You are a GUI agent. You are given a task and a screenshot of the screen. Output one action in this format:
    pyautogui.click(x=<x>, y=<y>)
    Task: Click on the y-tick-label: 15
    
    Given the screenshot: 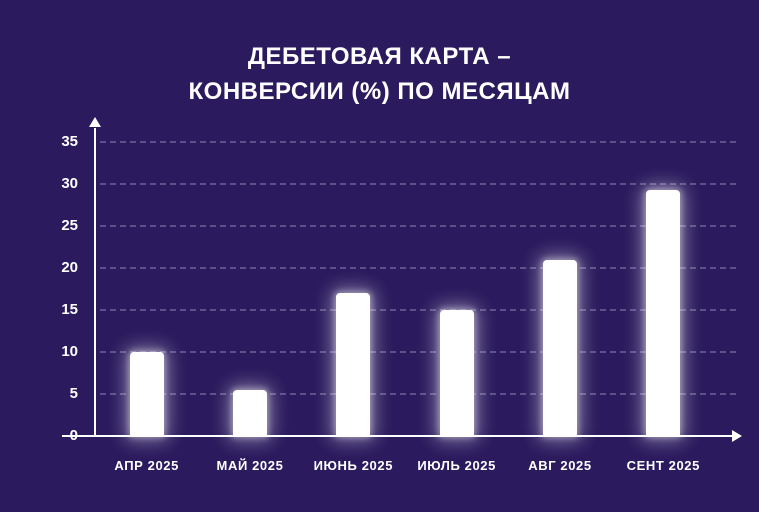 What is the action you would take?
    pyautogui.click(x=69, y=309)
    